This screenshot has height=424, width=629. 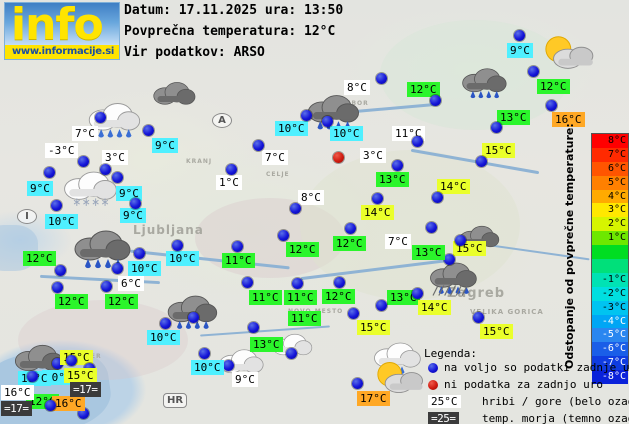 What do you see at coordinates (61, 150) in the screenshot?
I see `temperature-label: -3°C` at bounding box center [61, 150].